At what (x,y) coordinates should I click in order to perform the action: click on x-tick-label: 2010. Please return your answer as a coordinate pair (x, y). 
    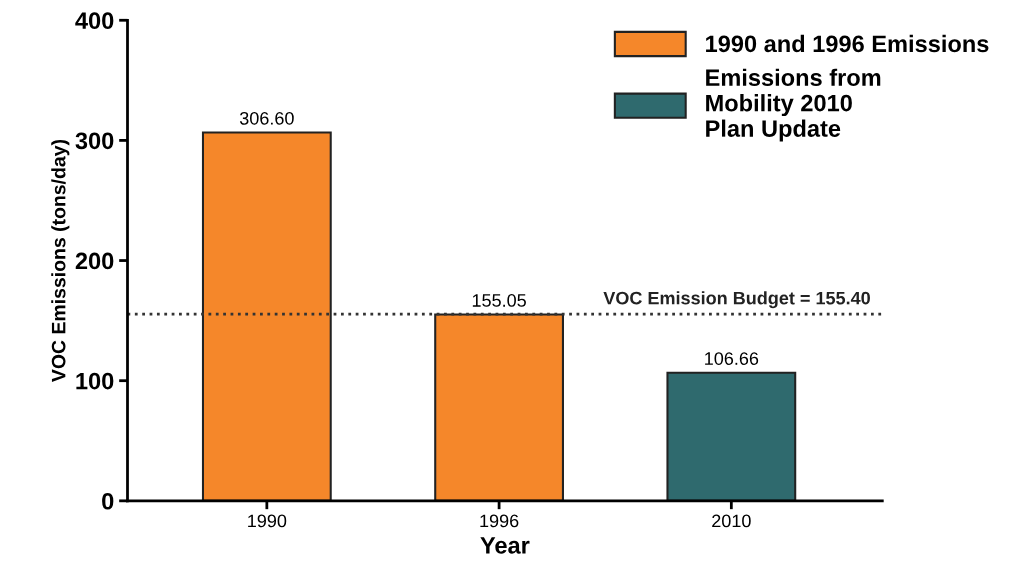
    Looking at the image, I should click on (731, 521).